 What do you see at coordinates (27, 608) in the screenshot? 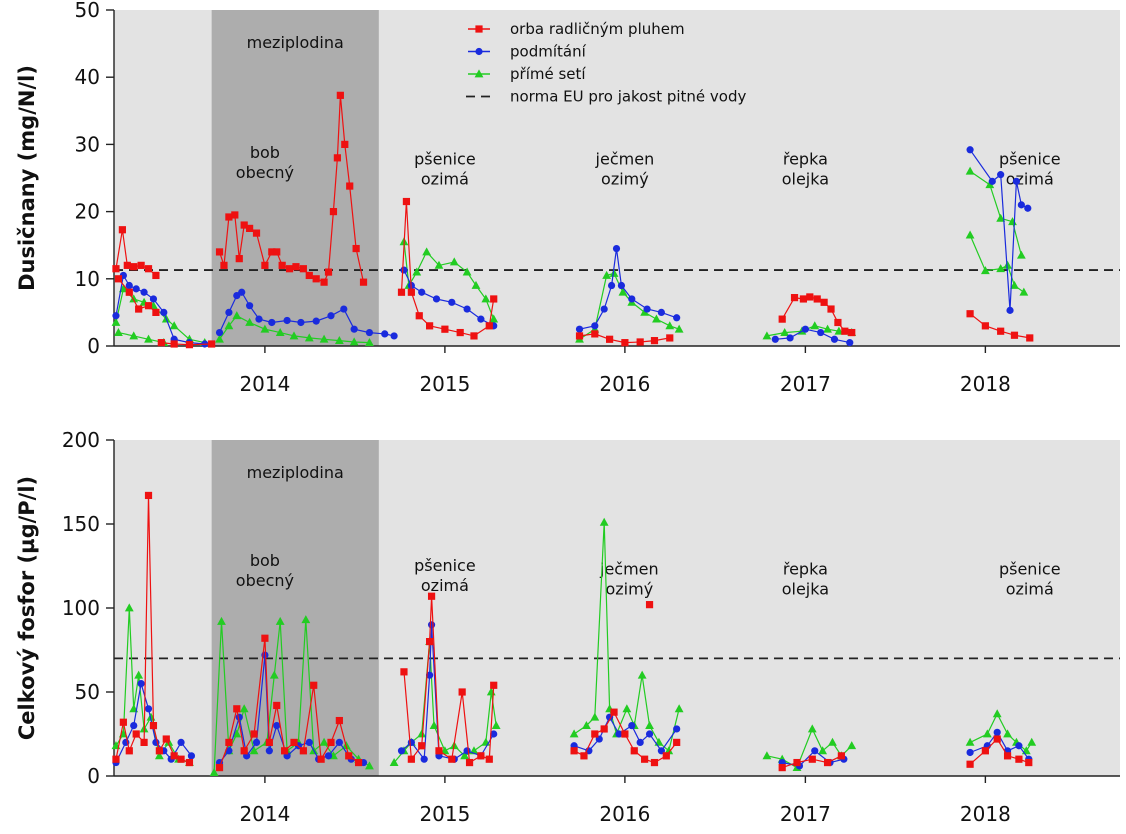
I see `y-axis-label: Celkový fosfor (µg/P/l)` at bounding box center [27, 608].